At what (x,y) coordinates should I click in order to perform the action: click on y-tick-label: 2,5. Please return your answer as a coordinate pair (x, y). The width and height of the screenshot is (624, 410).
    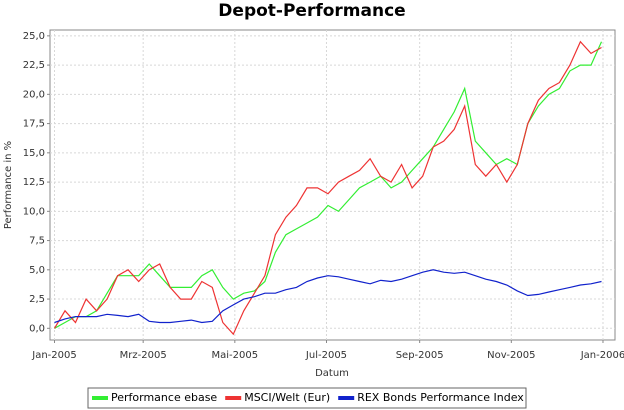
    Looking at the image, I should click on (37, 299).